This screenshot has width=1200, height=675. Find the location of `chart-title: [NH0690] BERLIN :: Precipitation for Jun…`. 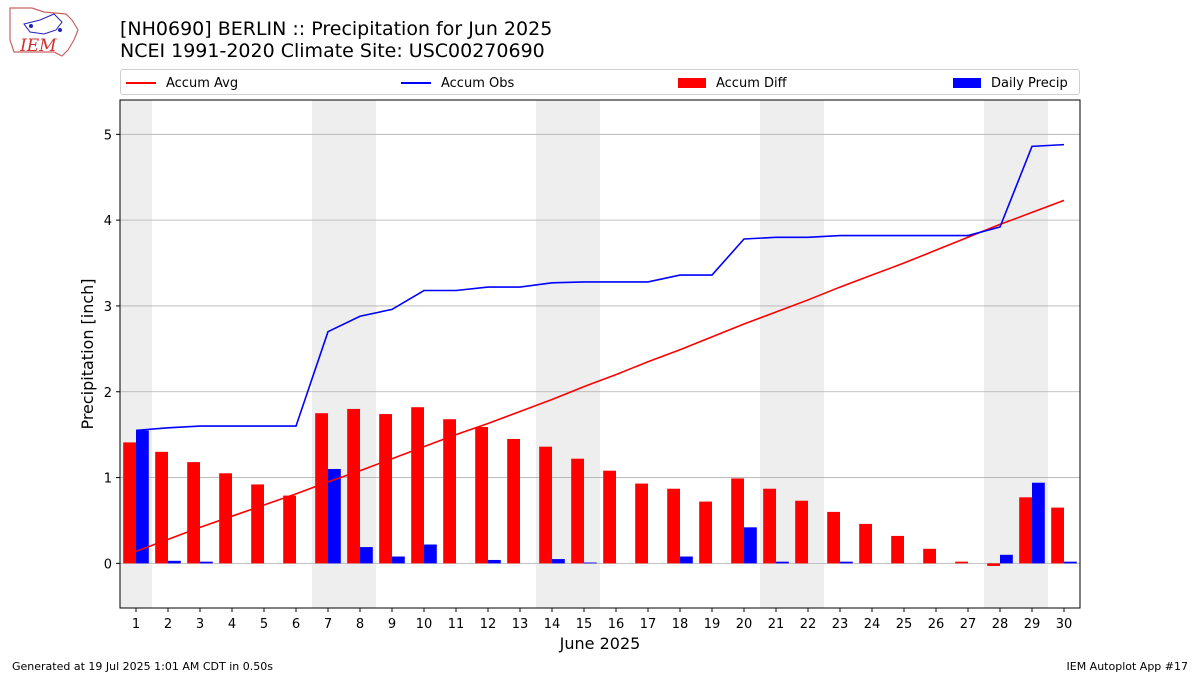

chart-title: [NH0690] BERLIN :: Precipitation for Jun… is located at coordinates (336, 29).